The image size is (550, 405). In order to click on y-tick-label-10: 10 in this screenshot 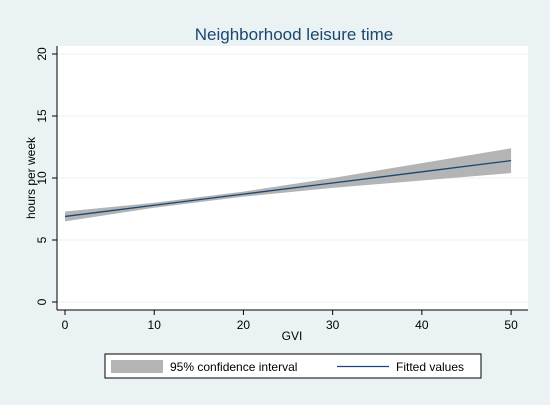, I will do `click(42, 178)`.